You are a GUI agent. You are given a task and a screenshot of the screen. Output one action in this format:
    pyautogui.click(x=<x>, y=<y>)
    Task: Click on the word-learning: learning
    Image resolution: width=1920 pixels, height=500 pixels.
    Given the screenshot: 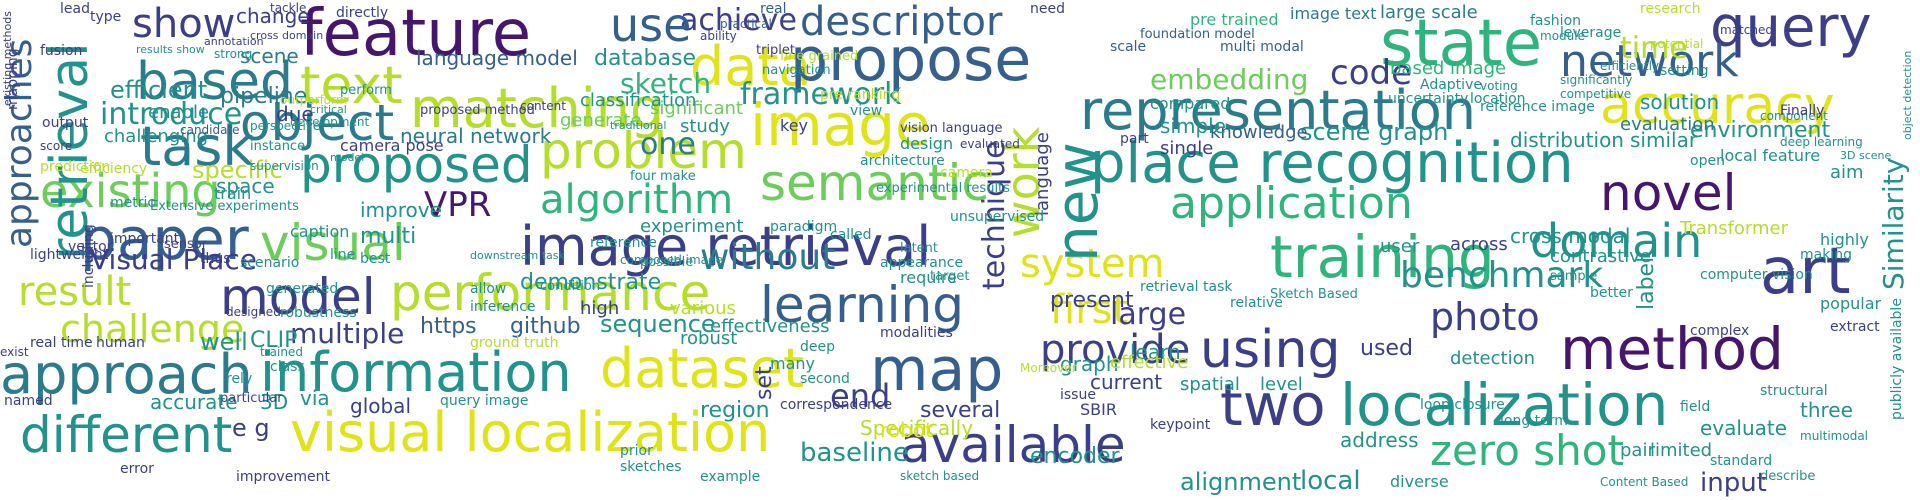 What is the action you would take?
    pyautogui.click(x=862, y=305)
    